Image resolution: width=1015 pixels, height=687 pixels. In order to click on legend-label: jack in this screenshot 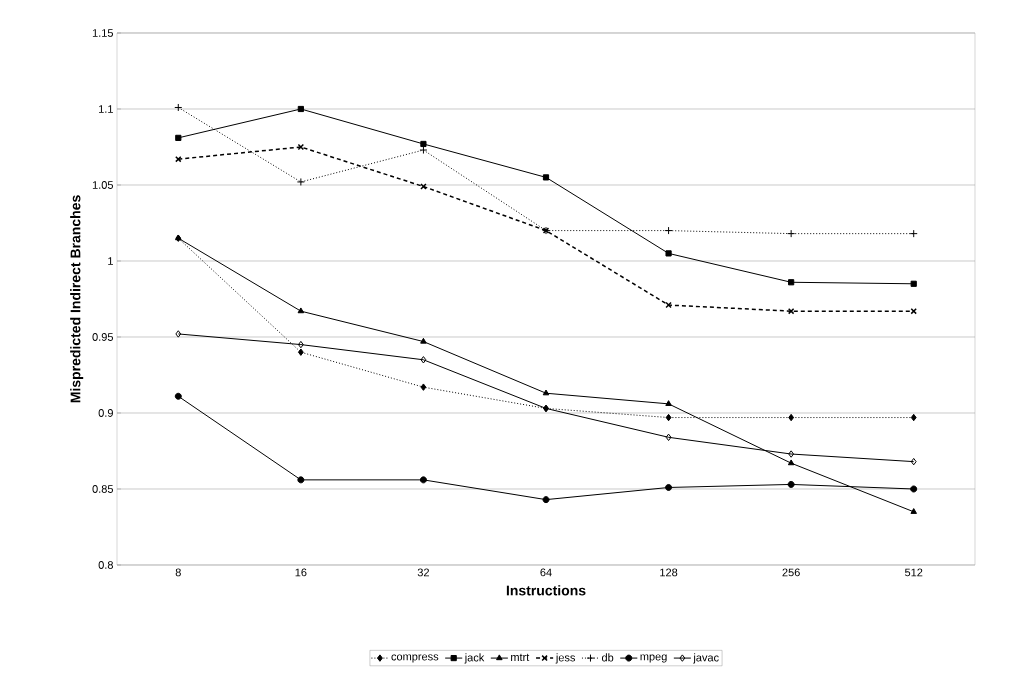, I will do `click(474, 658)`.